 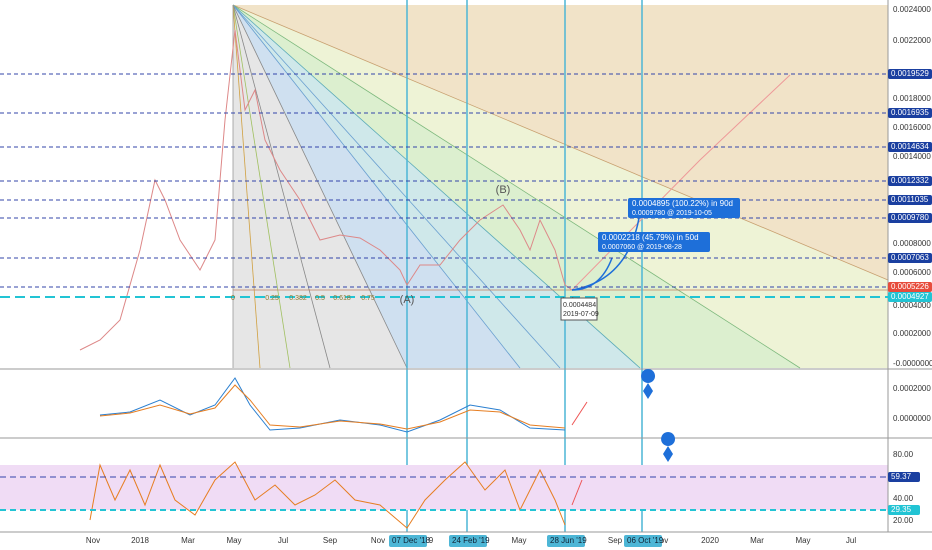 I want to click on price-axis-label: 0.0006000, so click(x=912, y=272).